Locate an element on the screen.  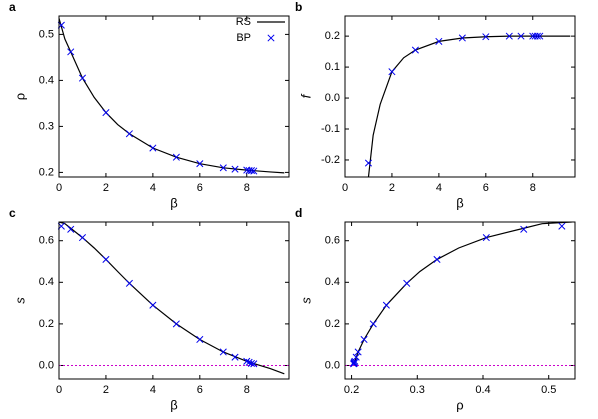
x-axis-label: ρ is located at coordinates (459, 404).